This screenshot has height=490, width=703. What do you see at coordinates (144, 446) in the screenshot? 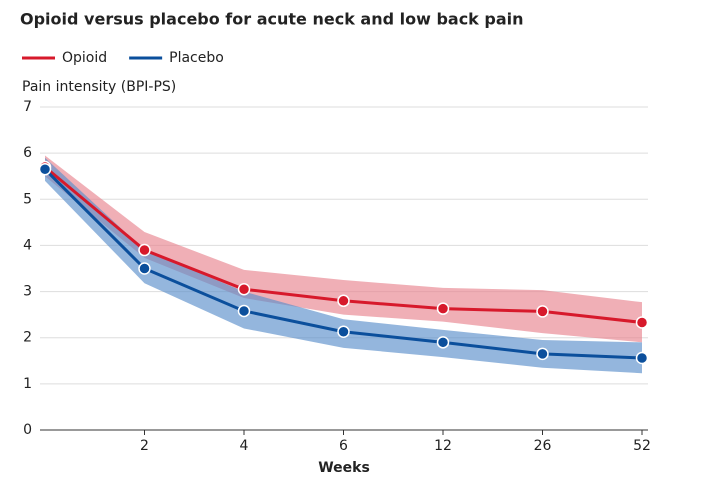
I see `x-tick-label: 2` at bounding box center [144, 446].